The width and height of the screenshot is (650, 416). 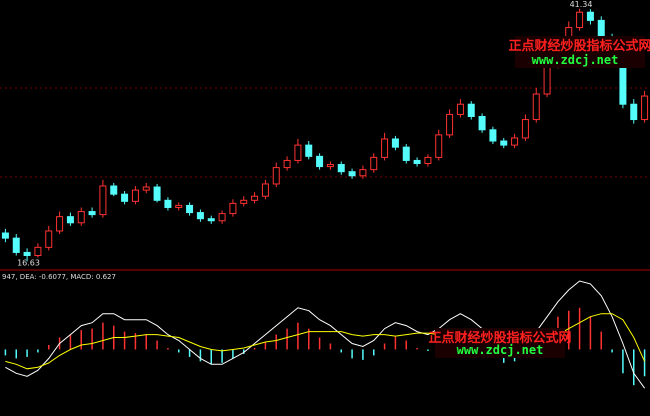 What do you see at coordinates (59, 277) in the screenshot?
I see `macd-label: 947, DEA: -0.6077, MACD: 0.627` at bounding box center [59, 277].